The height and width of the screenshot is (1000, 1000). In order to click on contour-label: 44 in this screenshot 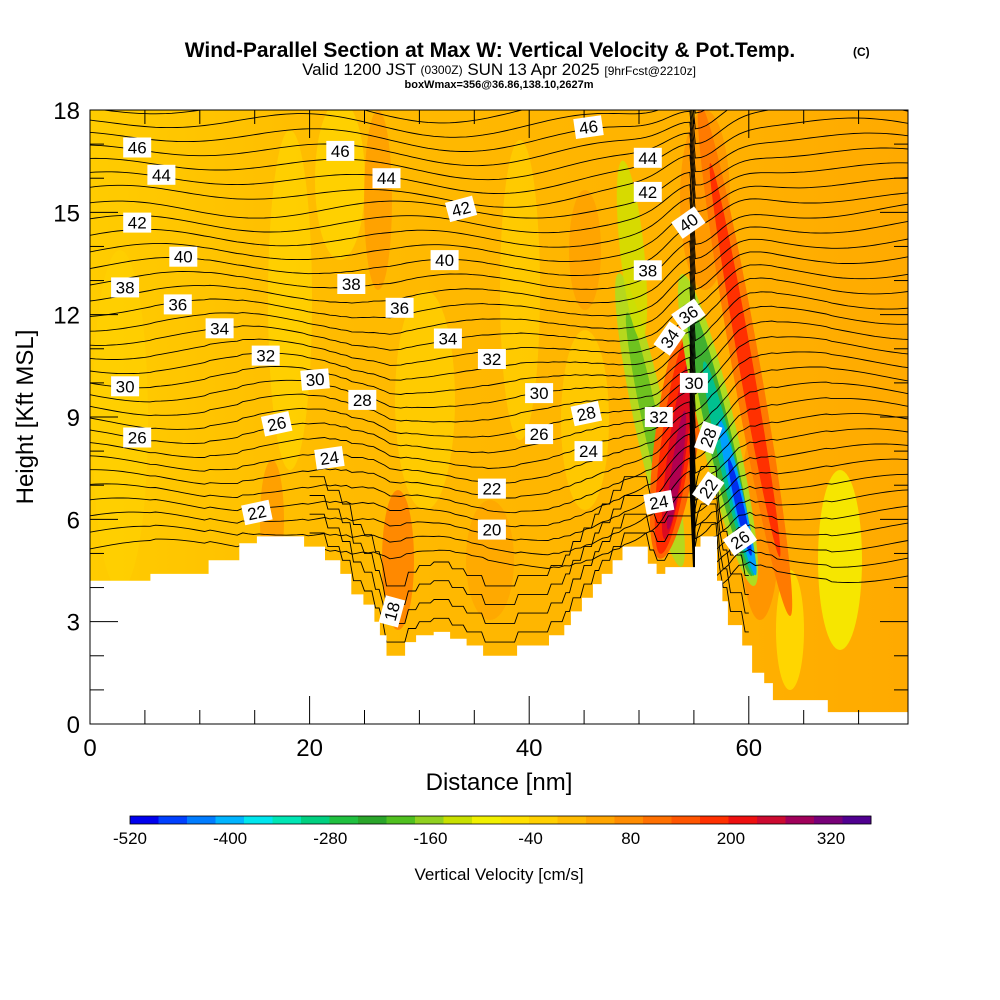, I will do `click(647, 157)`.